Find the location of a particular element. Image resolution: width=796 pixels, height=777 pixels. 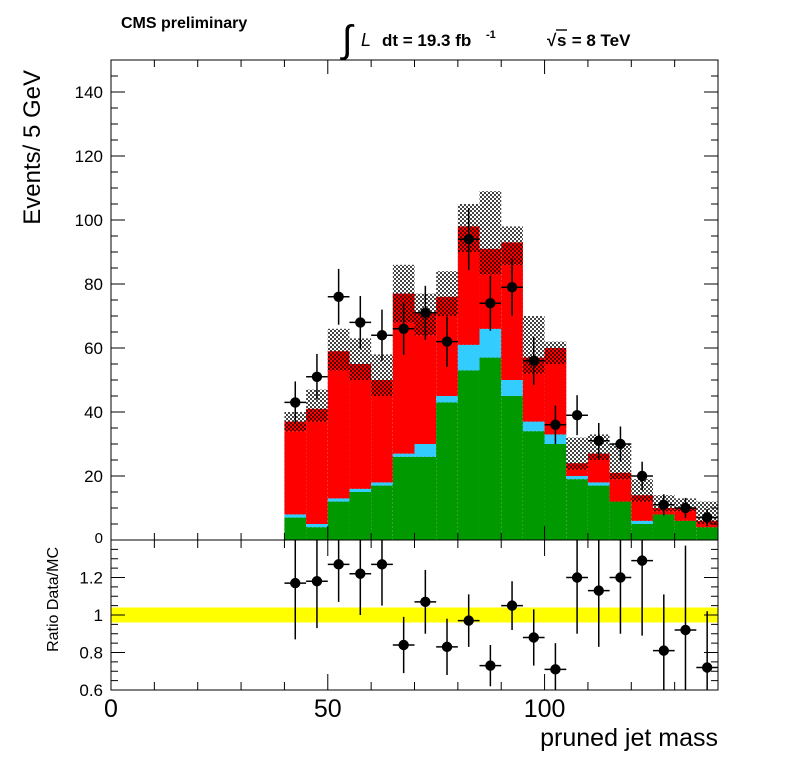

x-tick-label: 50 is located at coordinates (328, 709).